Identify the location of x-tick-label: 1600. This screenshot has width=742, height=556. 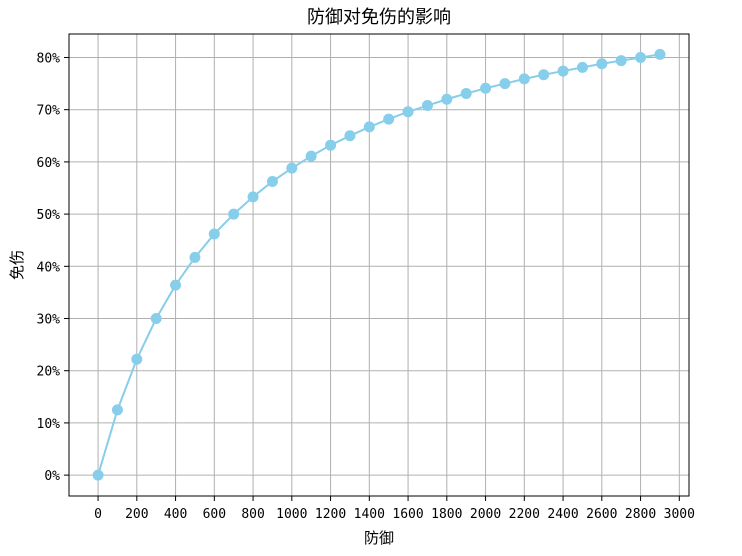
(407, 514).